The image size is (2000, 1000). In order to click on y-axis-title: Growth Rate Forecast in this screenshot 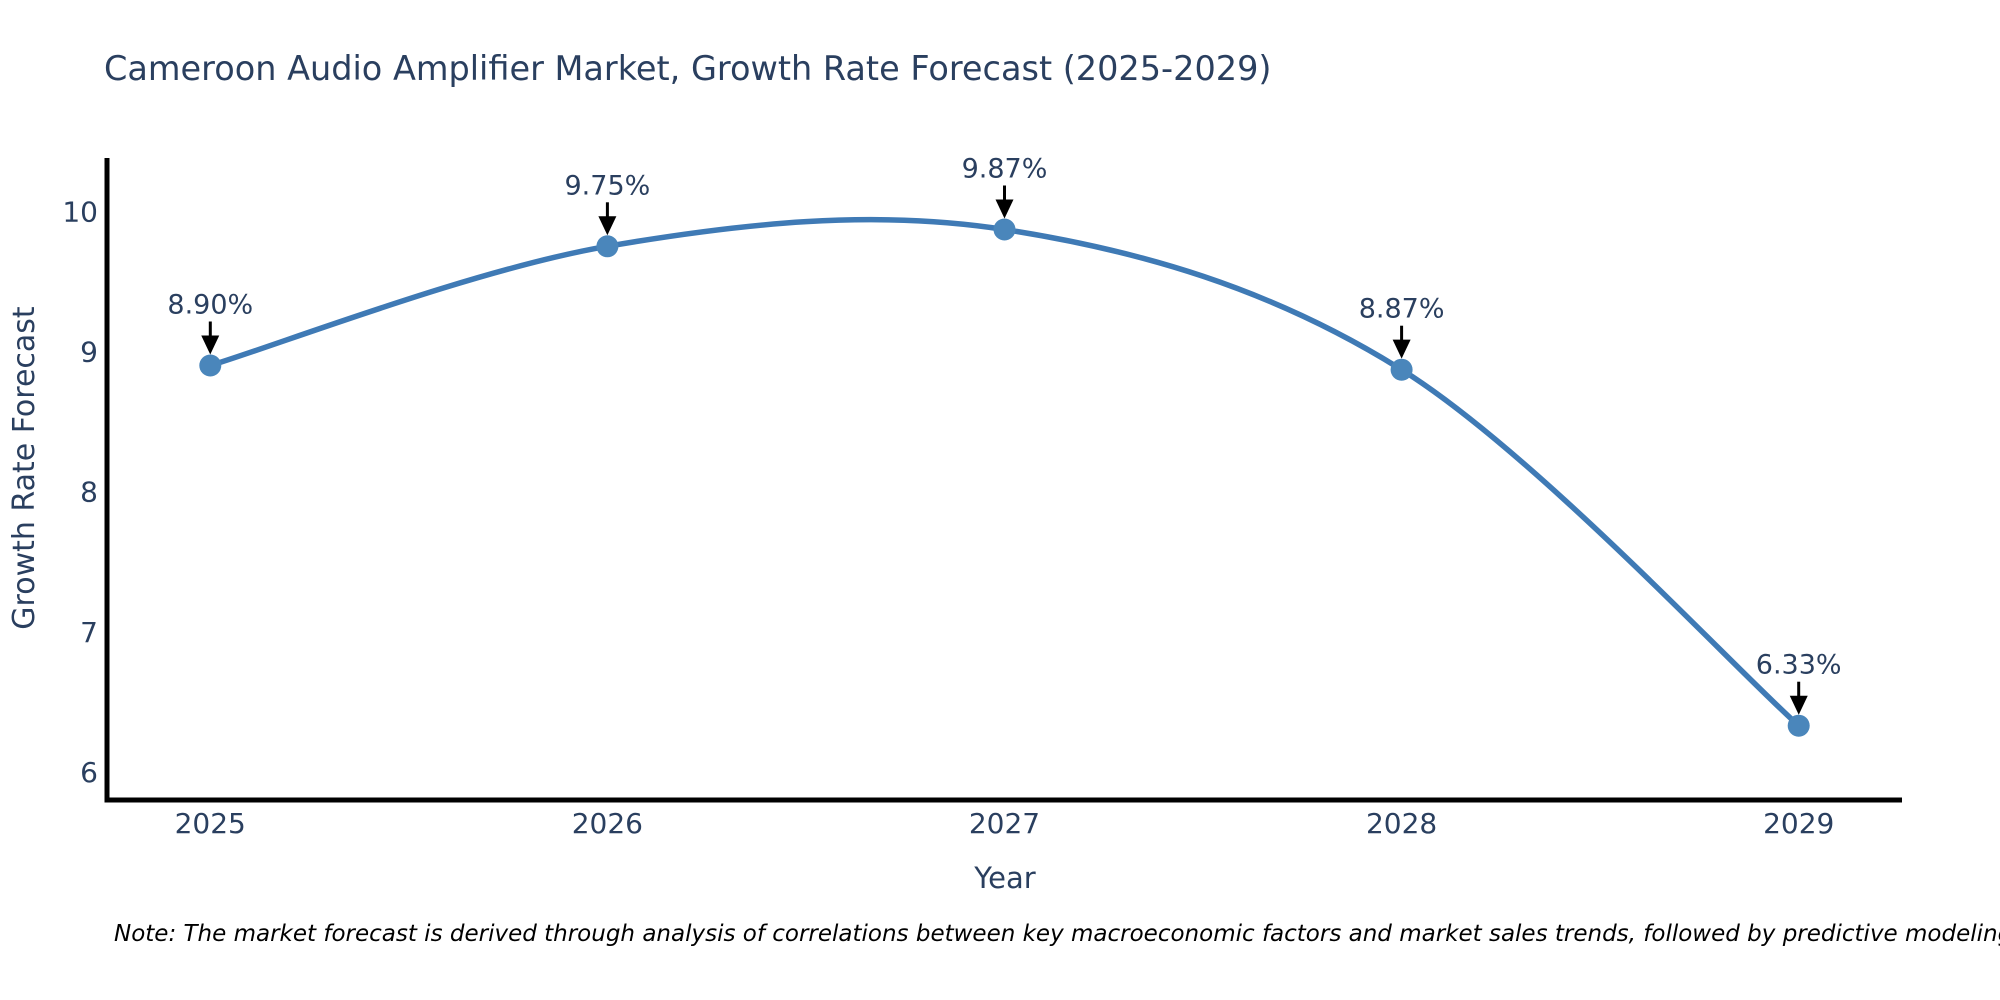, I will do `click(24, 468)`.